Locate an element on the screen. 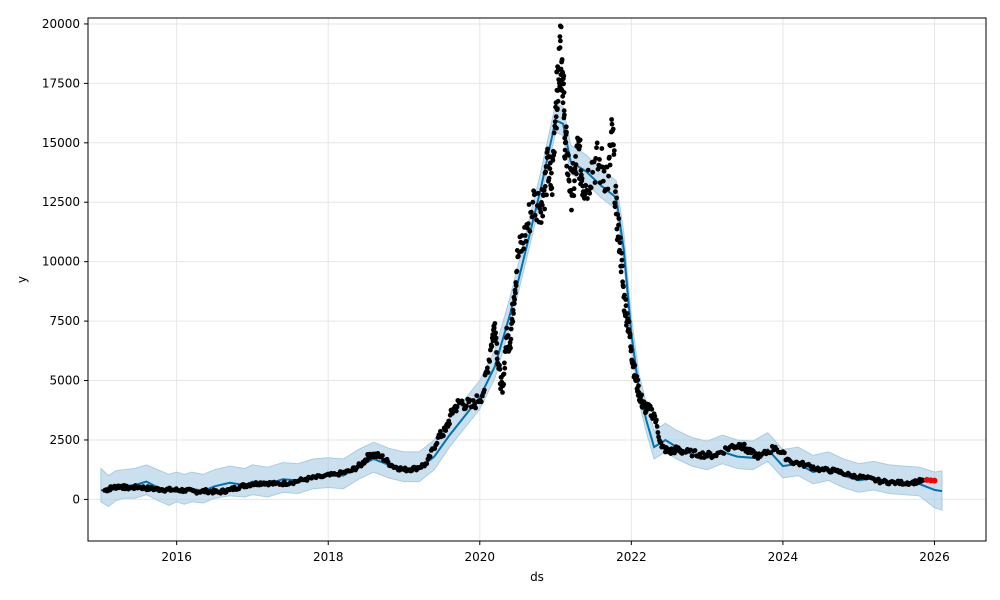 The image size is (1000, 600). y-tick-label: 0 is located at coordinates (76, 499).